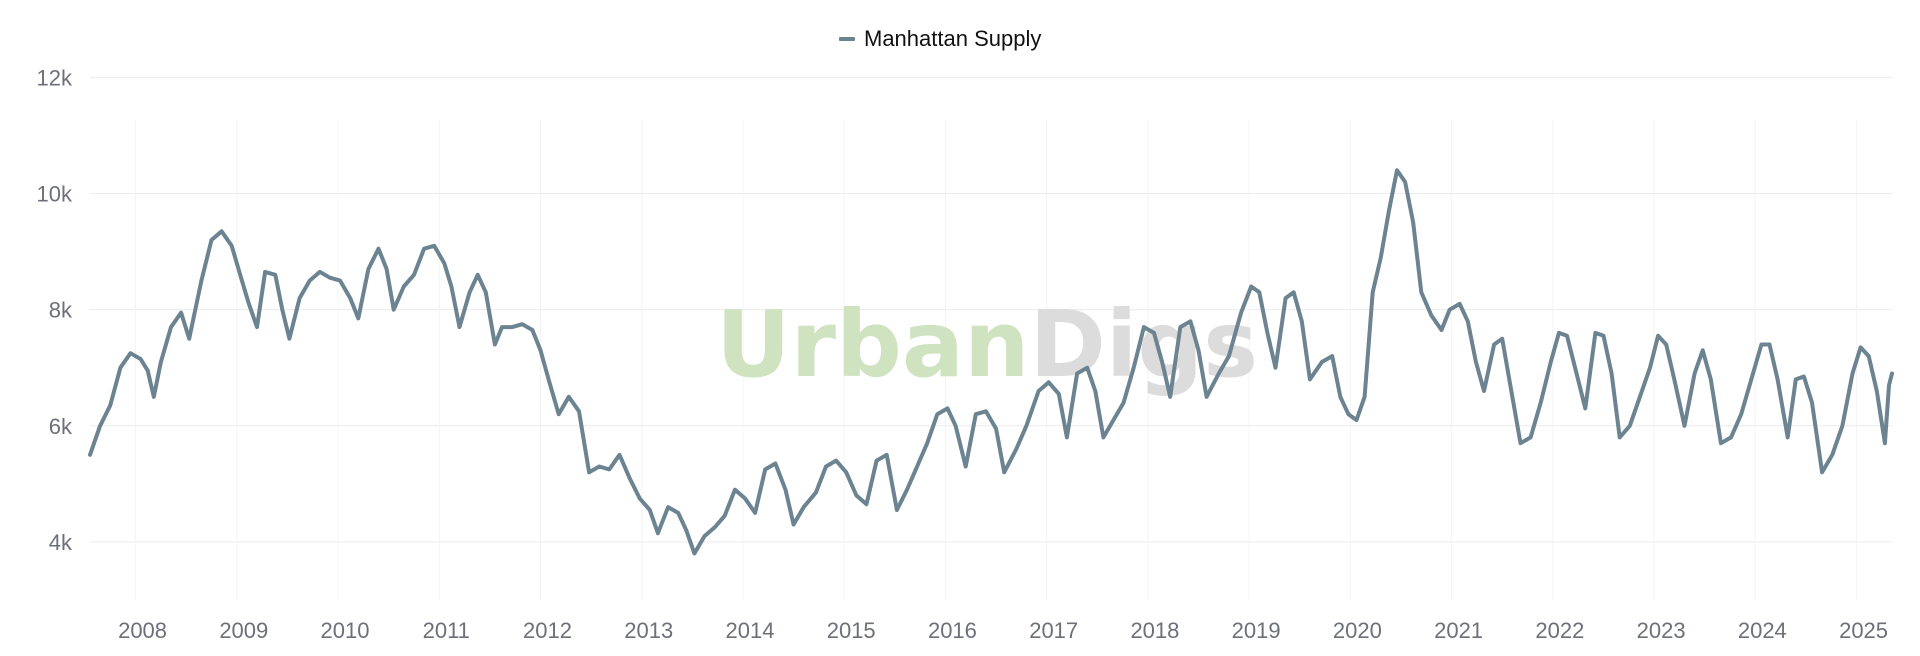 This screenshot has height=656, width=1920. Describe the element at coordinates (1458, 630) in the screenshot. I see `x-tick-label: 2021` at that location.